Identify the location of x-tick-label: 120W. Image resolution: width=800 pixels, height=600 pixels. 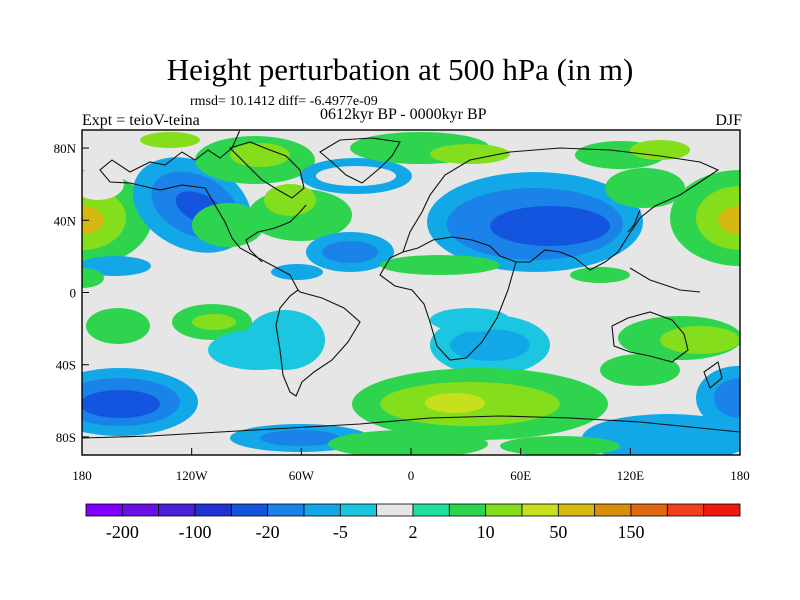
(192, 475).